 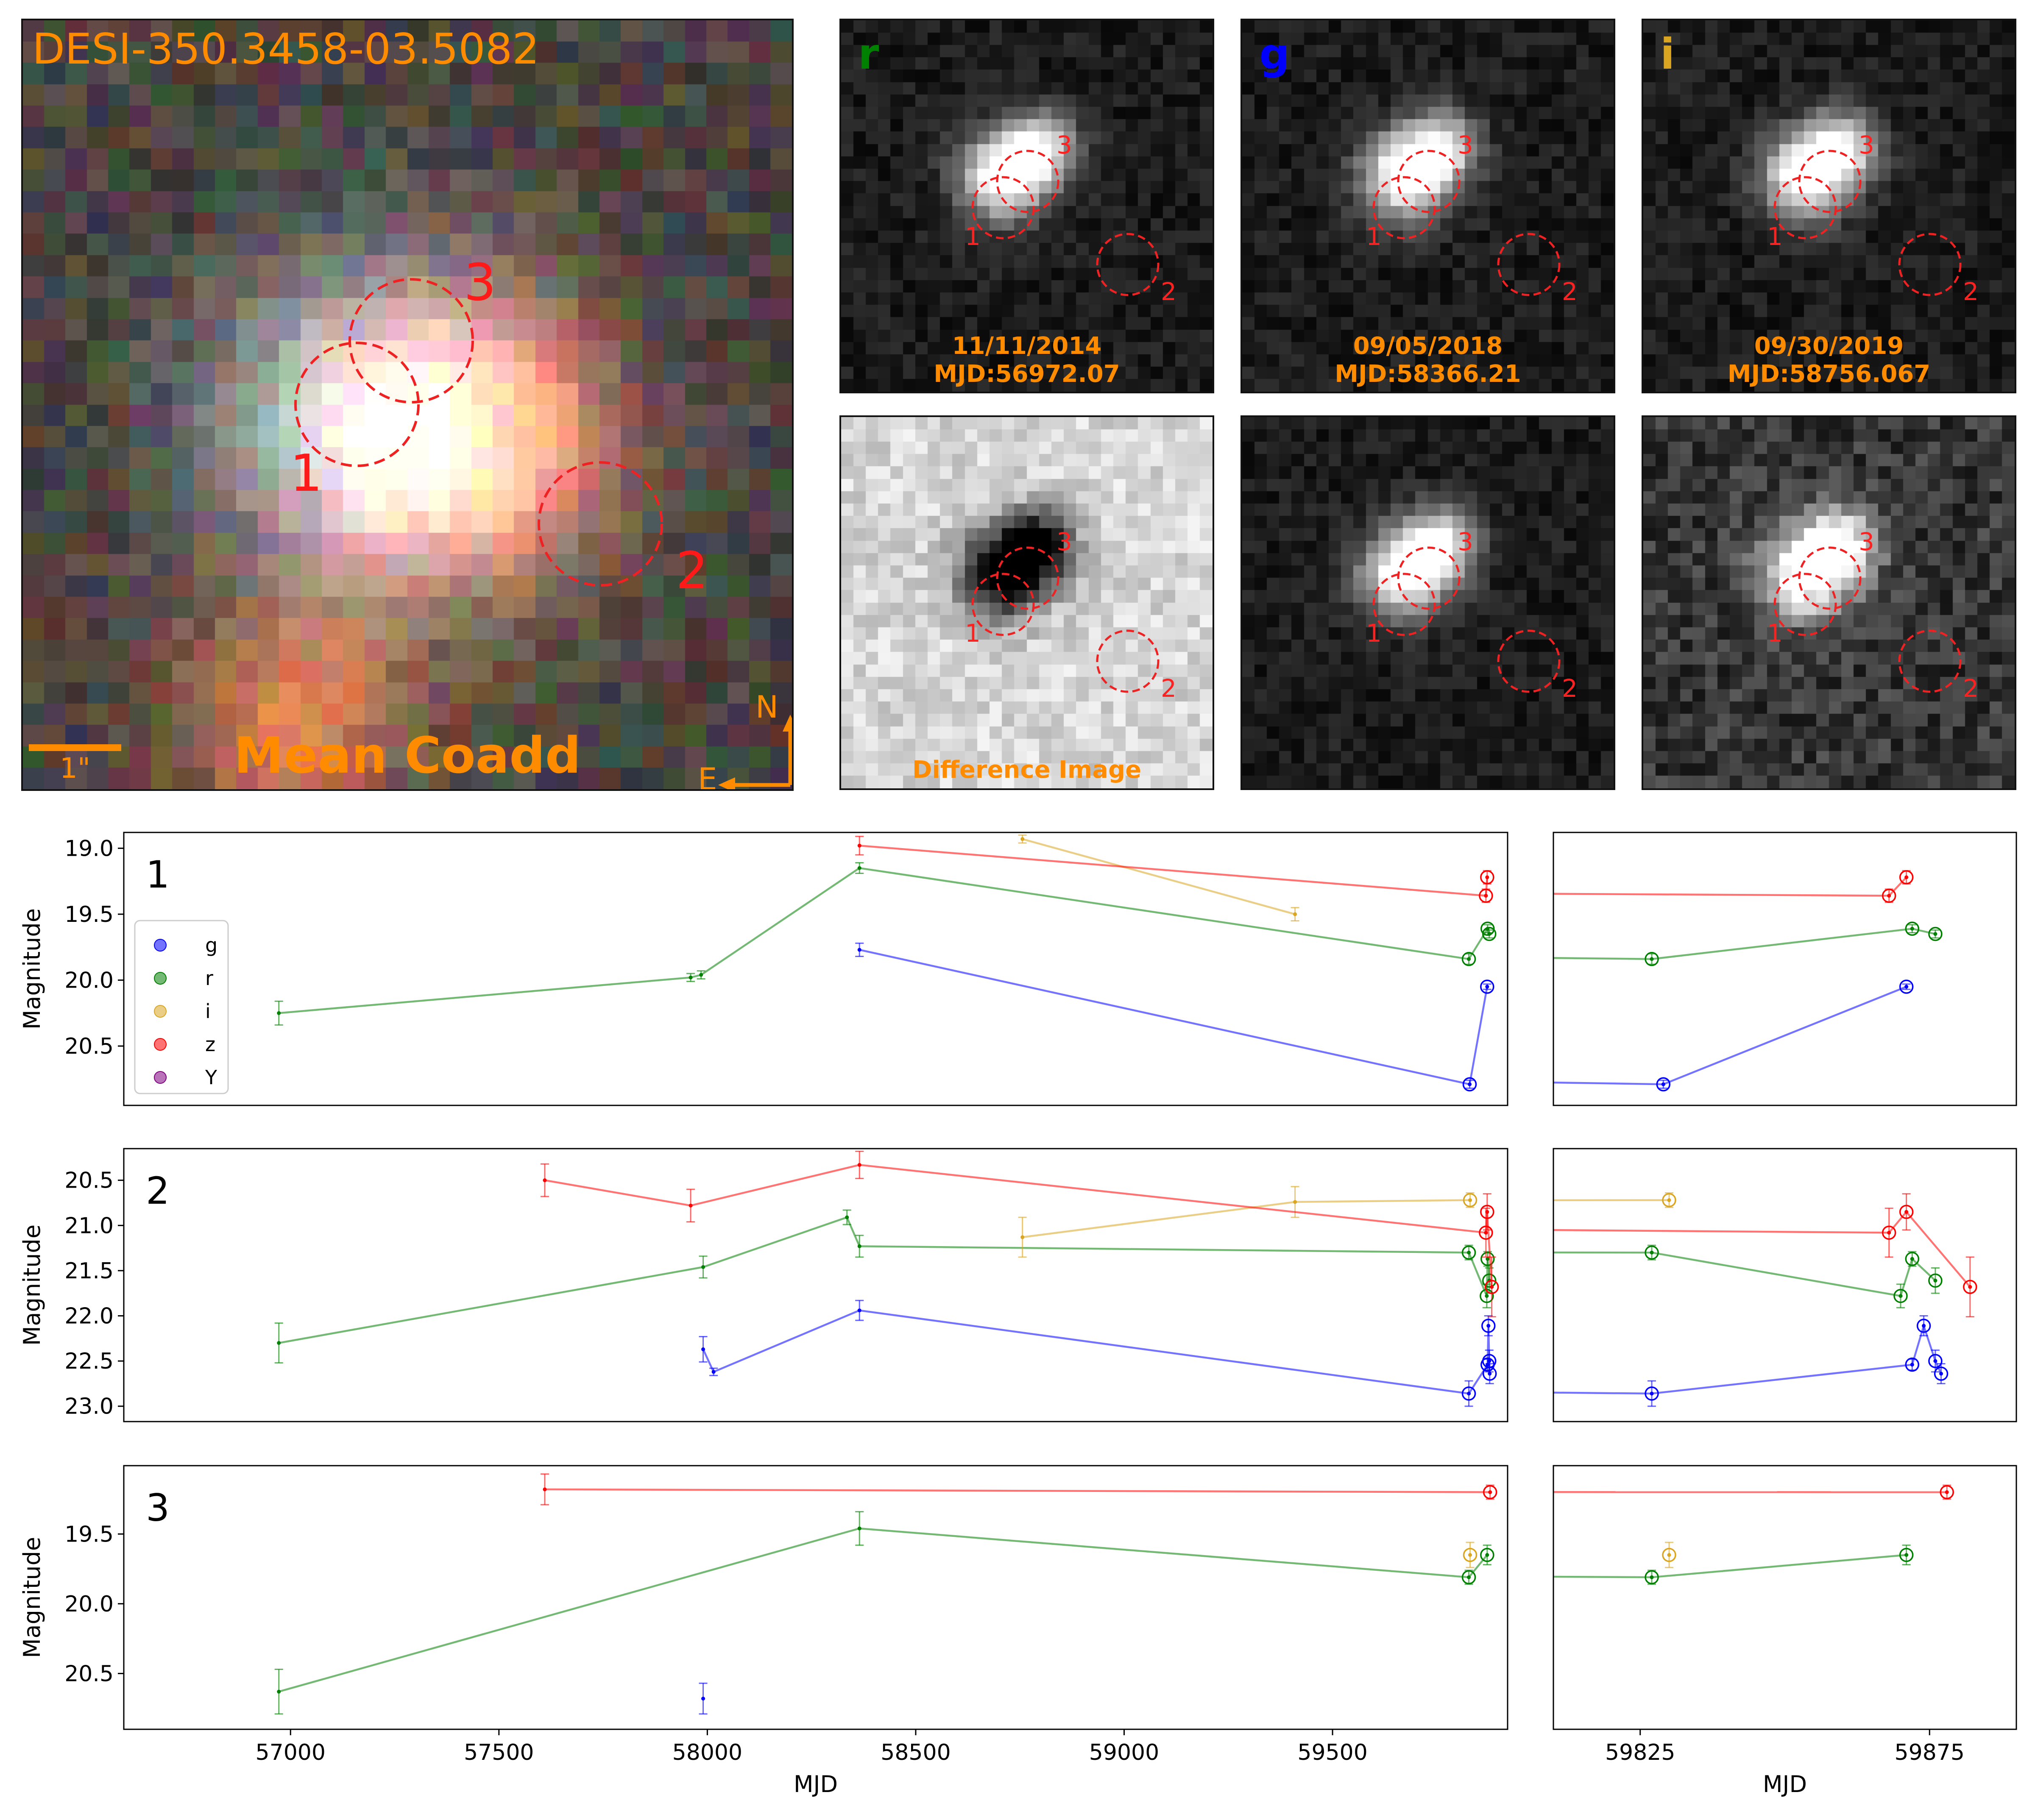 What do you see at coordinates (1829, 374) in the screenshot?
I see `i-band-mjd: MJD:58756.067` at bounding box center [1829, 374].